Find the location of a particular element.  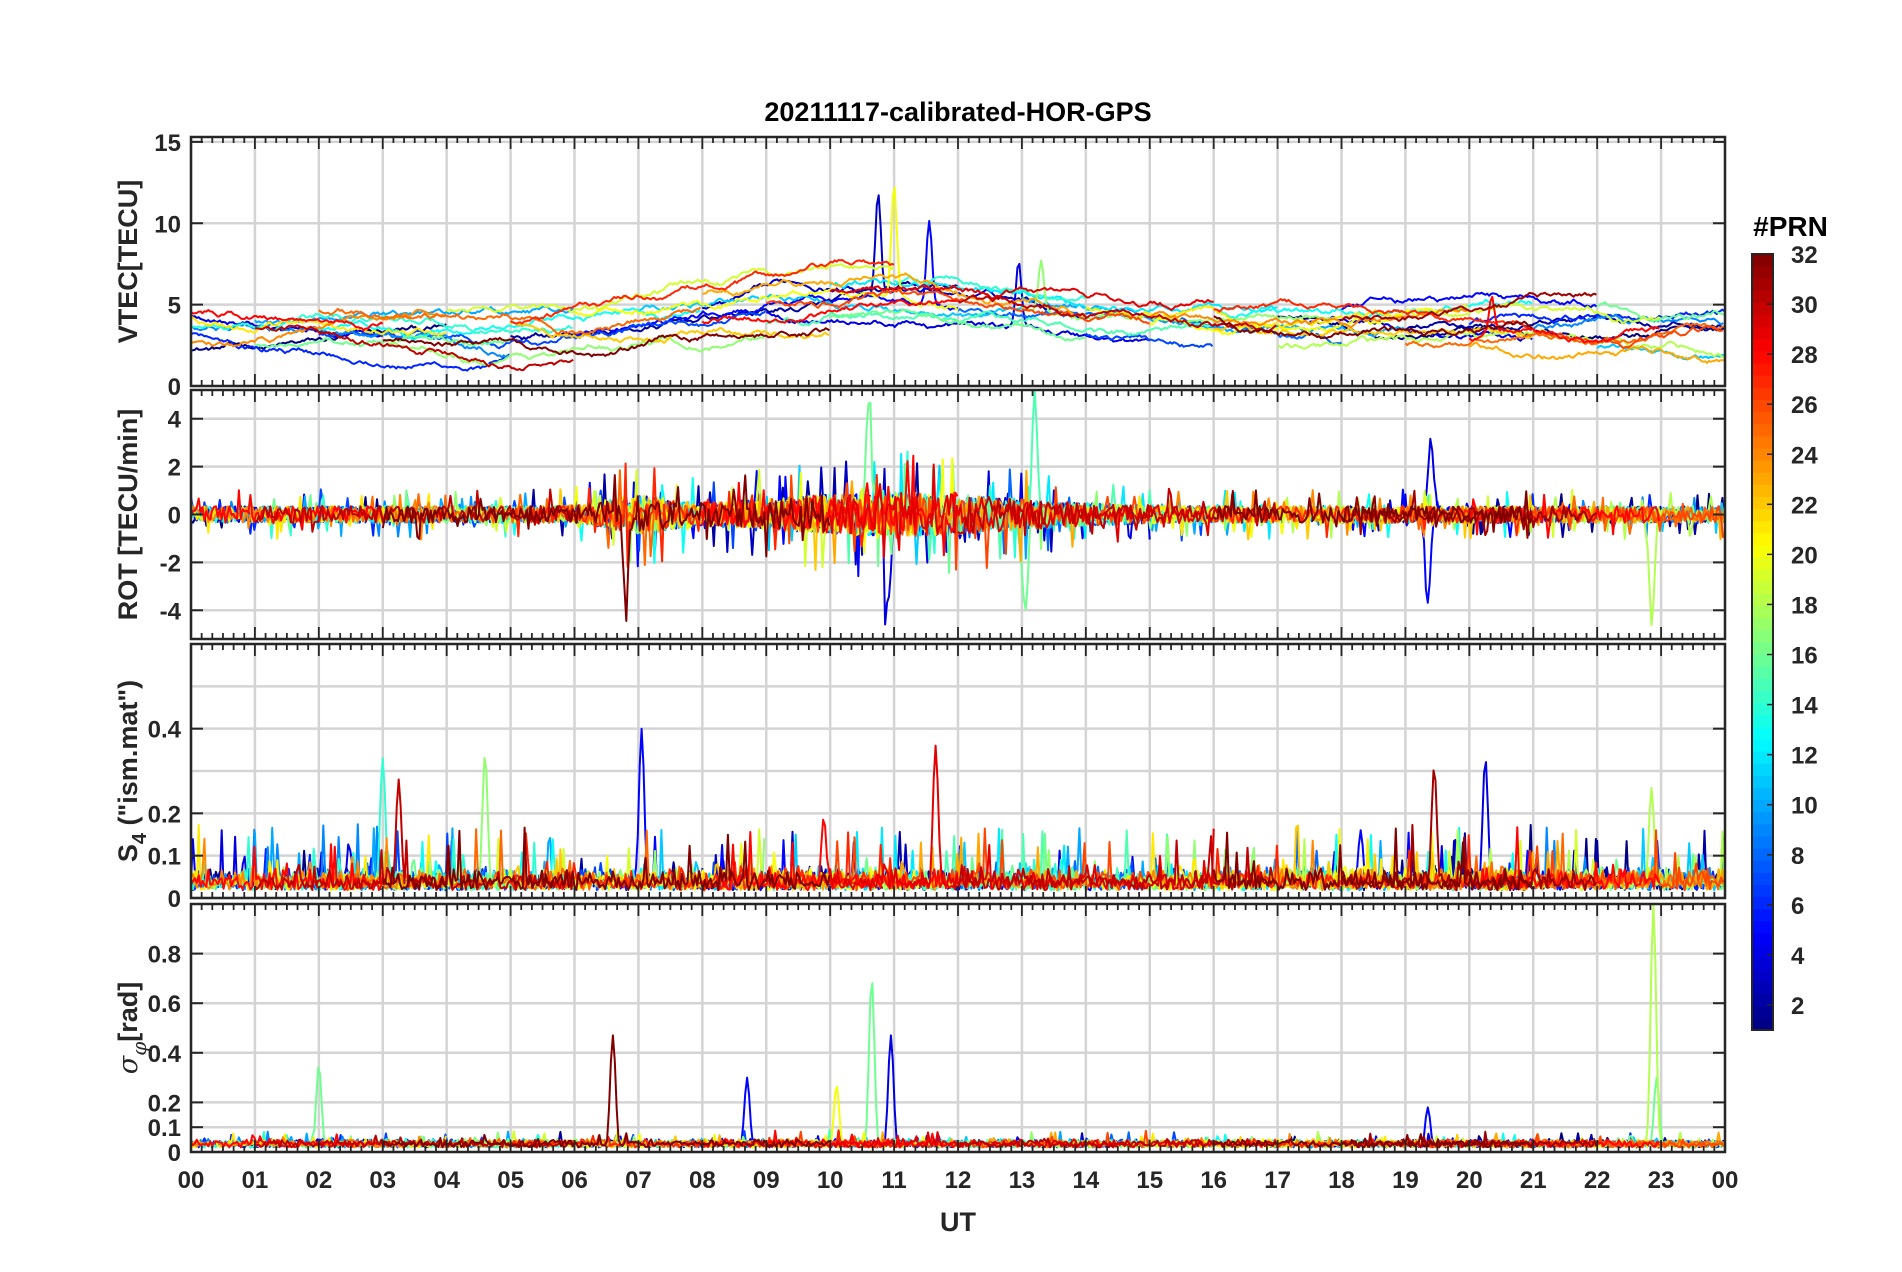

y-tick-label: 15 is located at coordinates (167, 143).